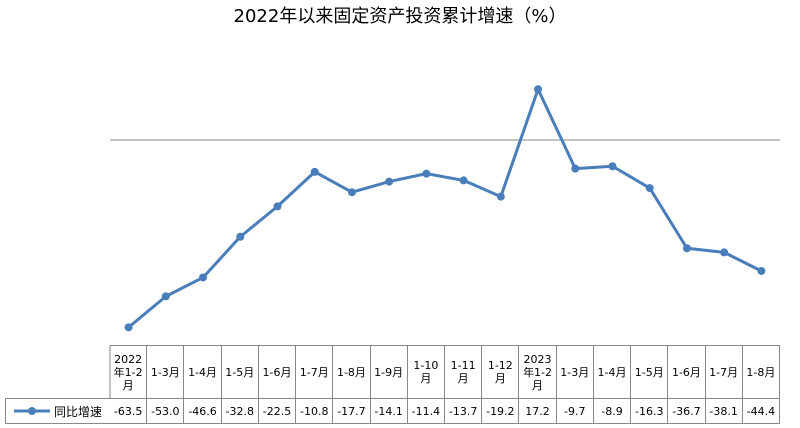 The width and height of the screenshot is (800, 428). Describe the element at coordinates (389, 371) in the screenshot. I see `x-tick-label: 1-9月` at that location.